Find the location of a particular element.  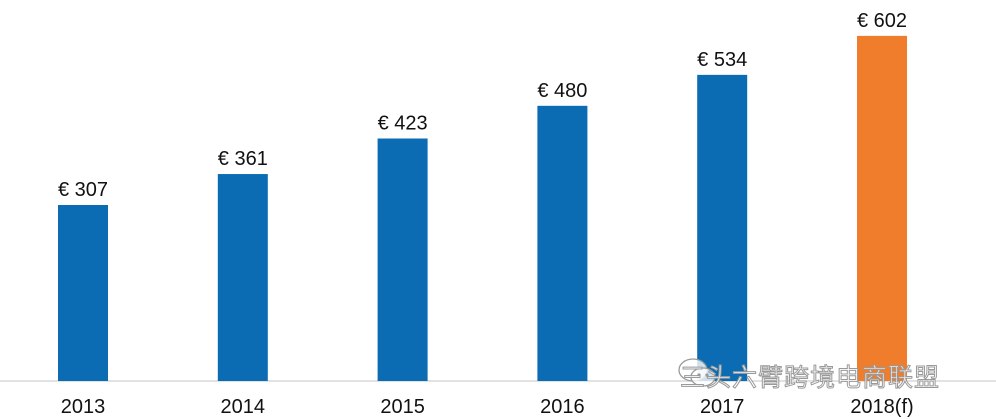

wechat-icon is located at coordinates (697, 372).